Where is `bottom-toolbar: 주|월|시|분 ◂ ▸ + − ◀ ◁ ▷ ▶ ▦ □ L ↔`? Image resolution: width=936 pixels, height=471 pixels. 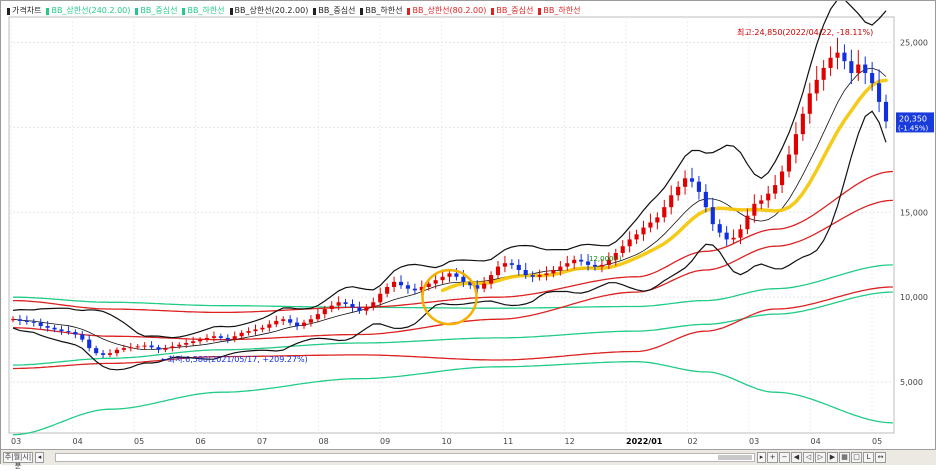 bottom-toolbar: 주|월|시|분 ◂ ▸ + − ◀ ◁ ▷ ▶ ▦ □ L ↔ is located at coordinates (468, 459).